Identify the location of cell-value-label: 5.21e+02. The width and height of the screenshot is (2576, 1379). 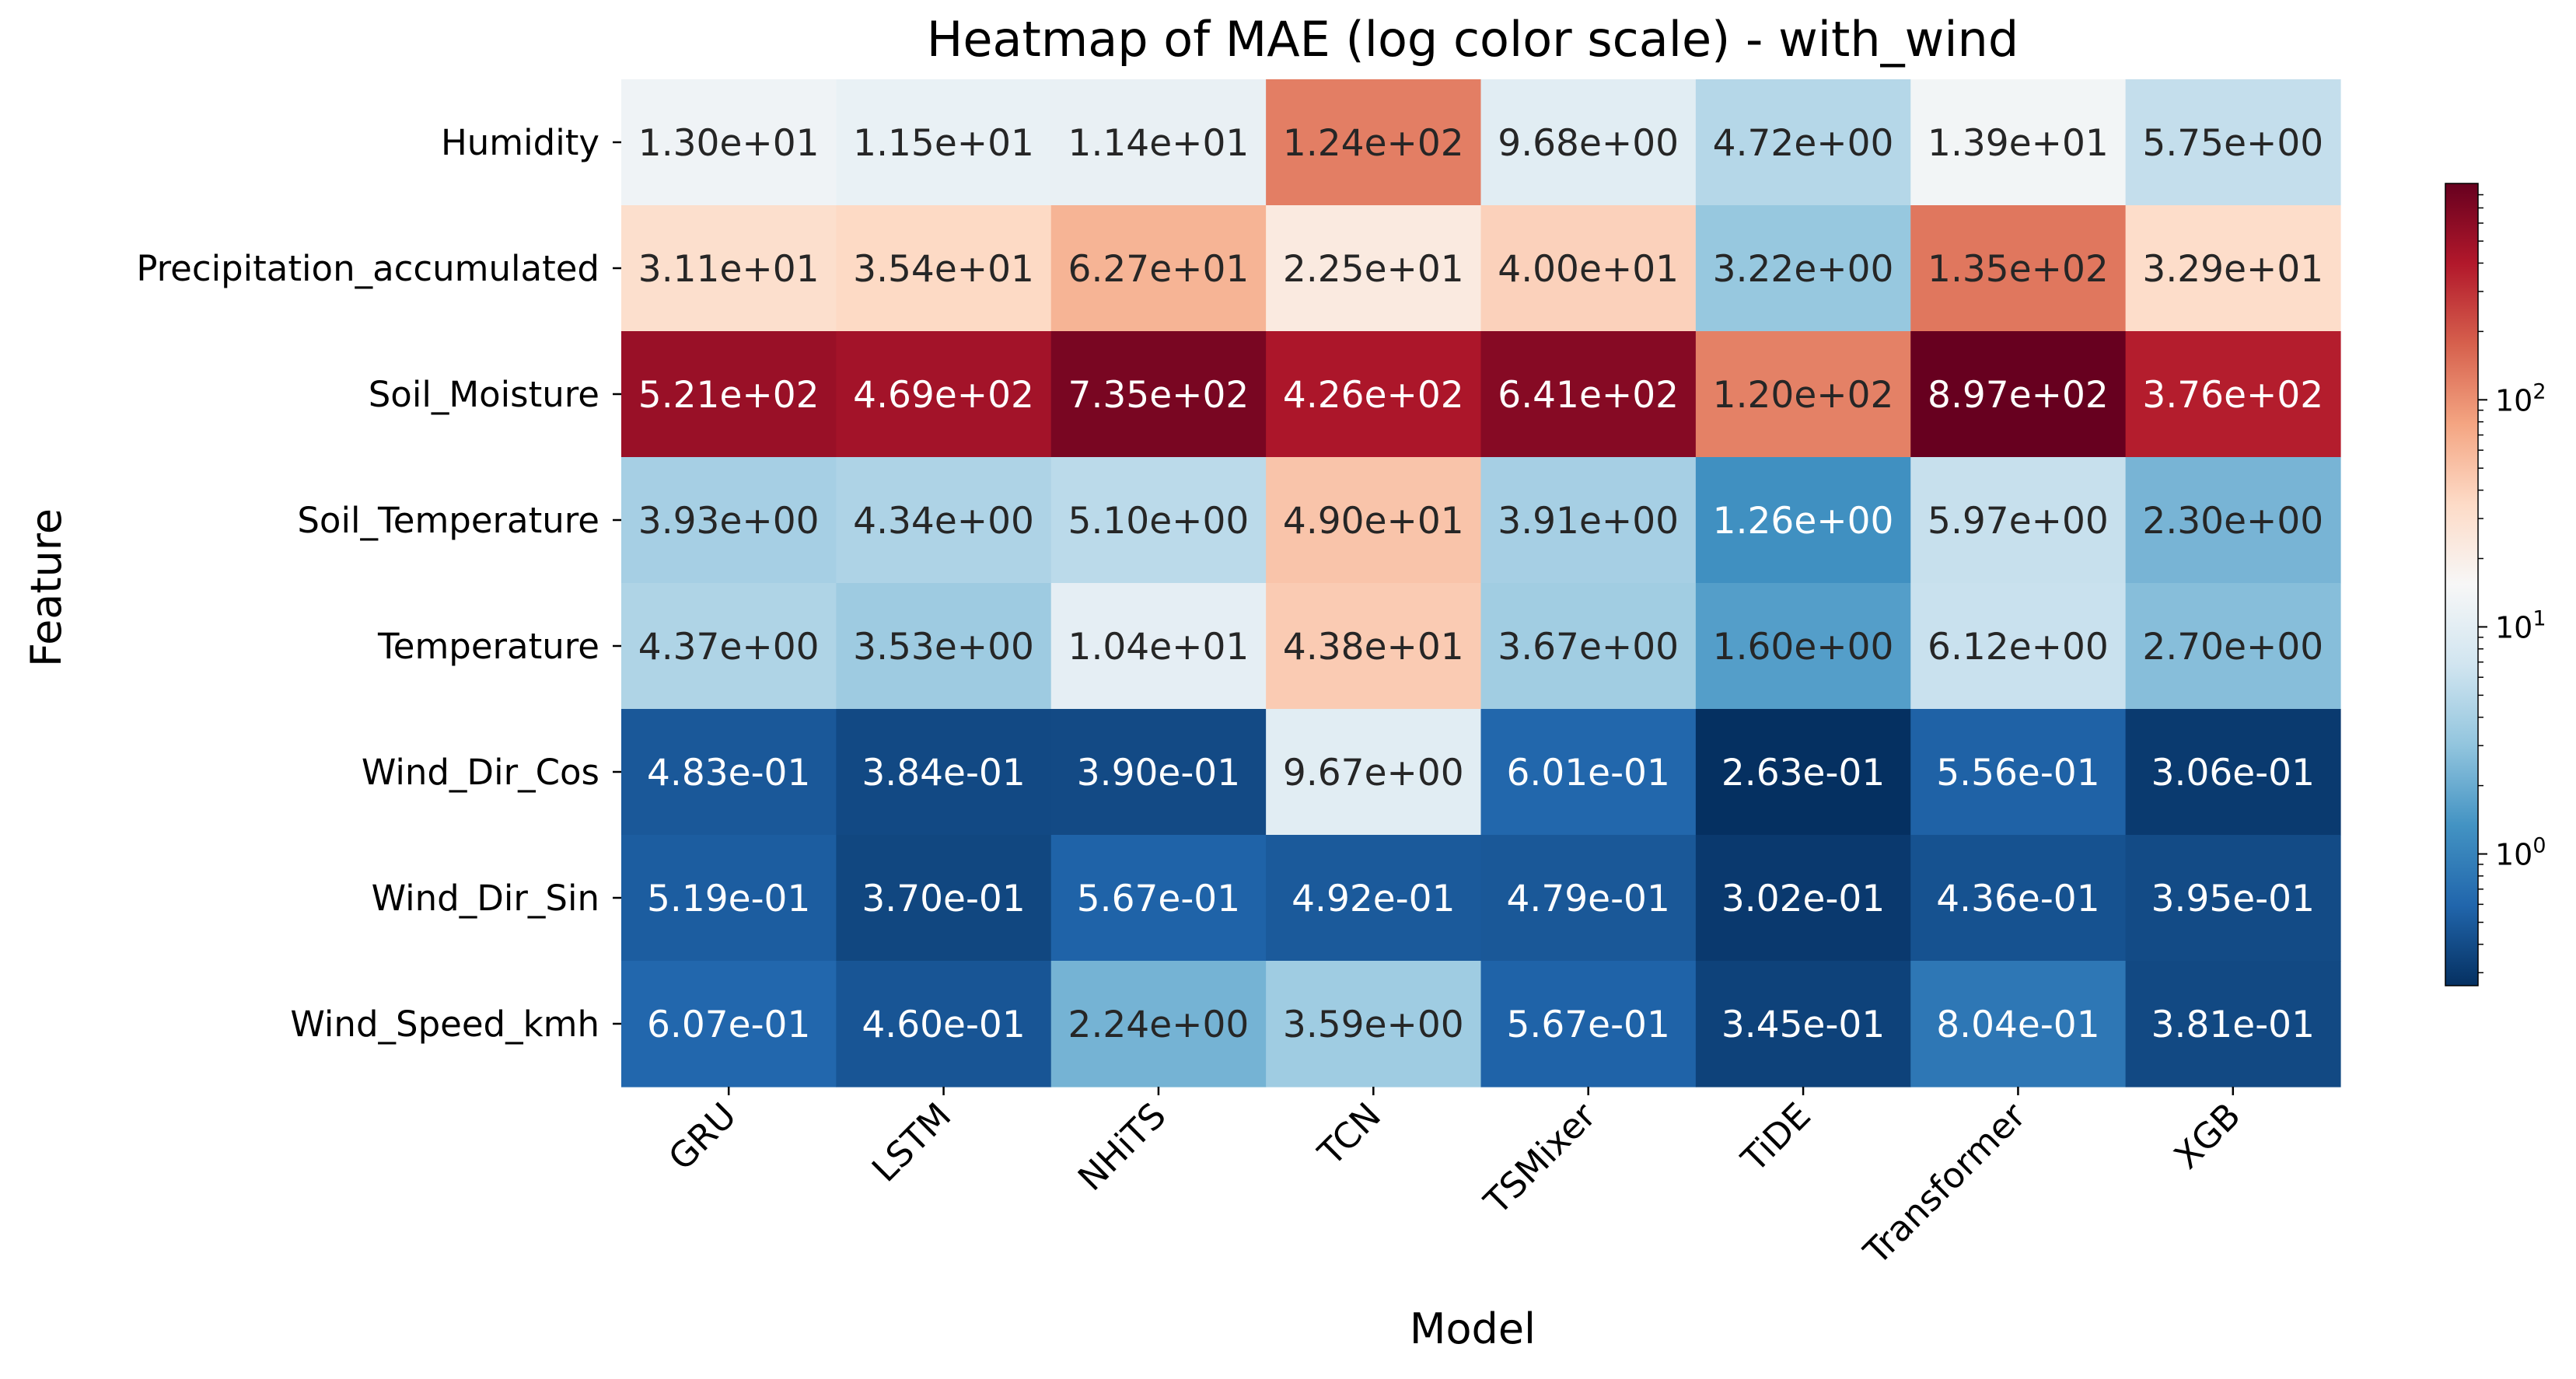
(729, 396).